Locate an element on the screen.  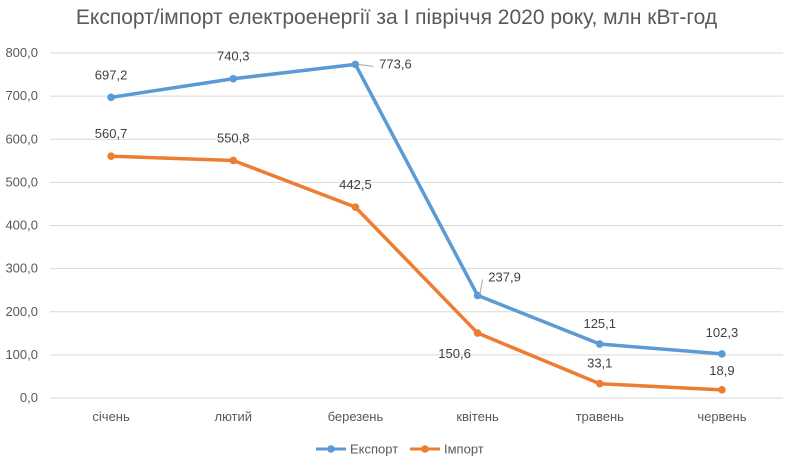
data-label: 150,6 is located at coordinates (454, 353).